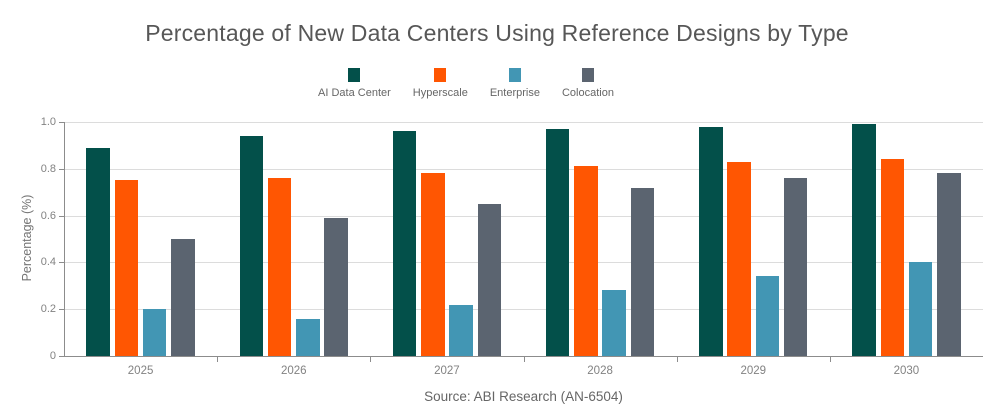  Describe the element at coordinates (154, 332) in the screenshot. I see `bar-enterprise-2025` at that location.